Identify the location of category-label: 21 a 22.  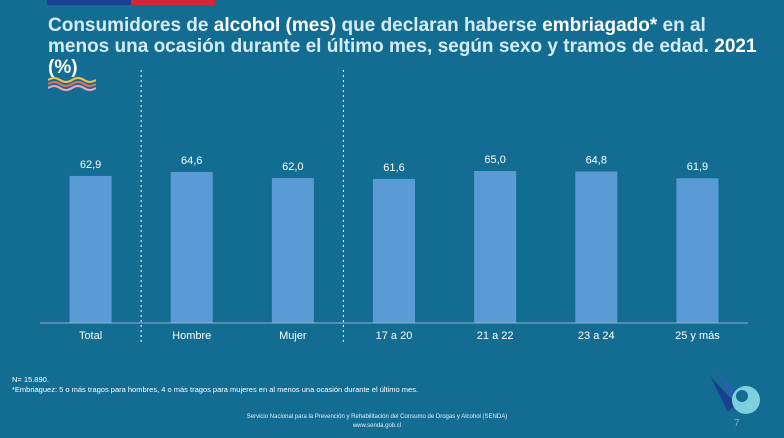
(495, 336).